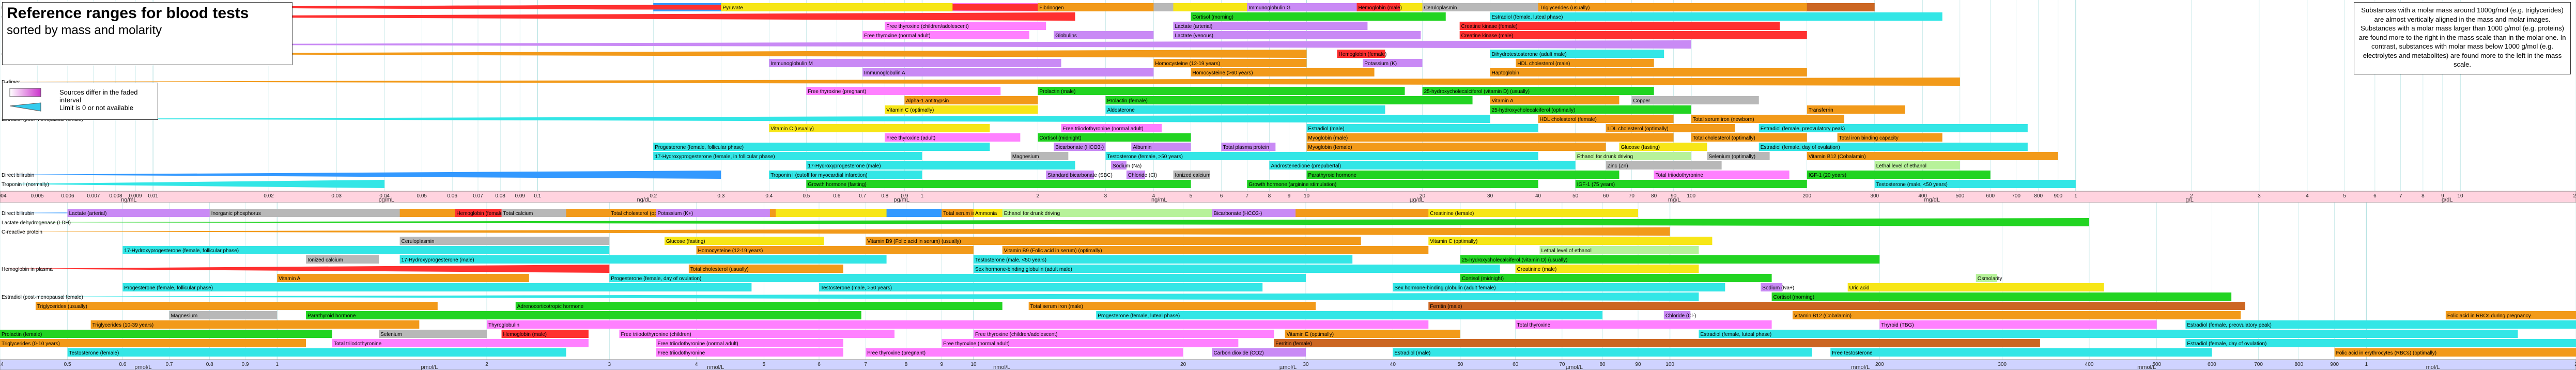 The width and height of the screenshot is (2576, 370). Describe the element at coordinates (837, 185) in the screenshot. I see `range-bar-label: Growth hormone (fasting)` at that location.